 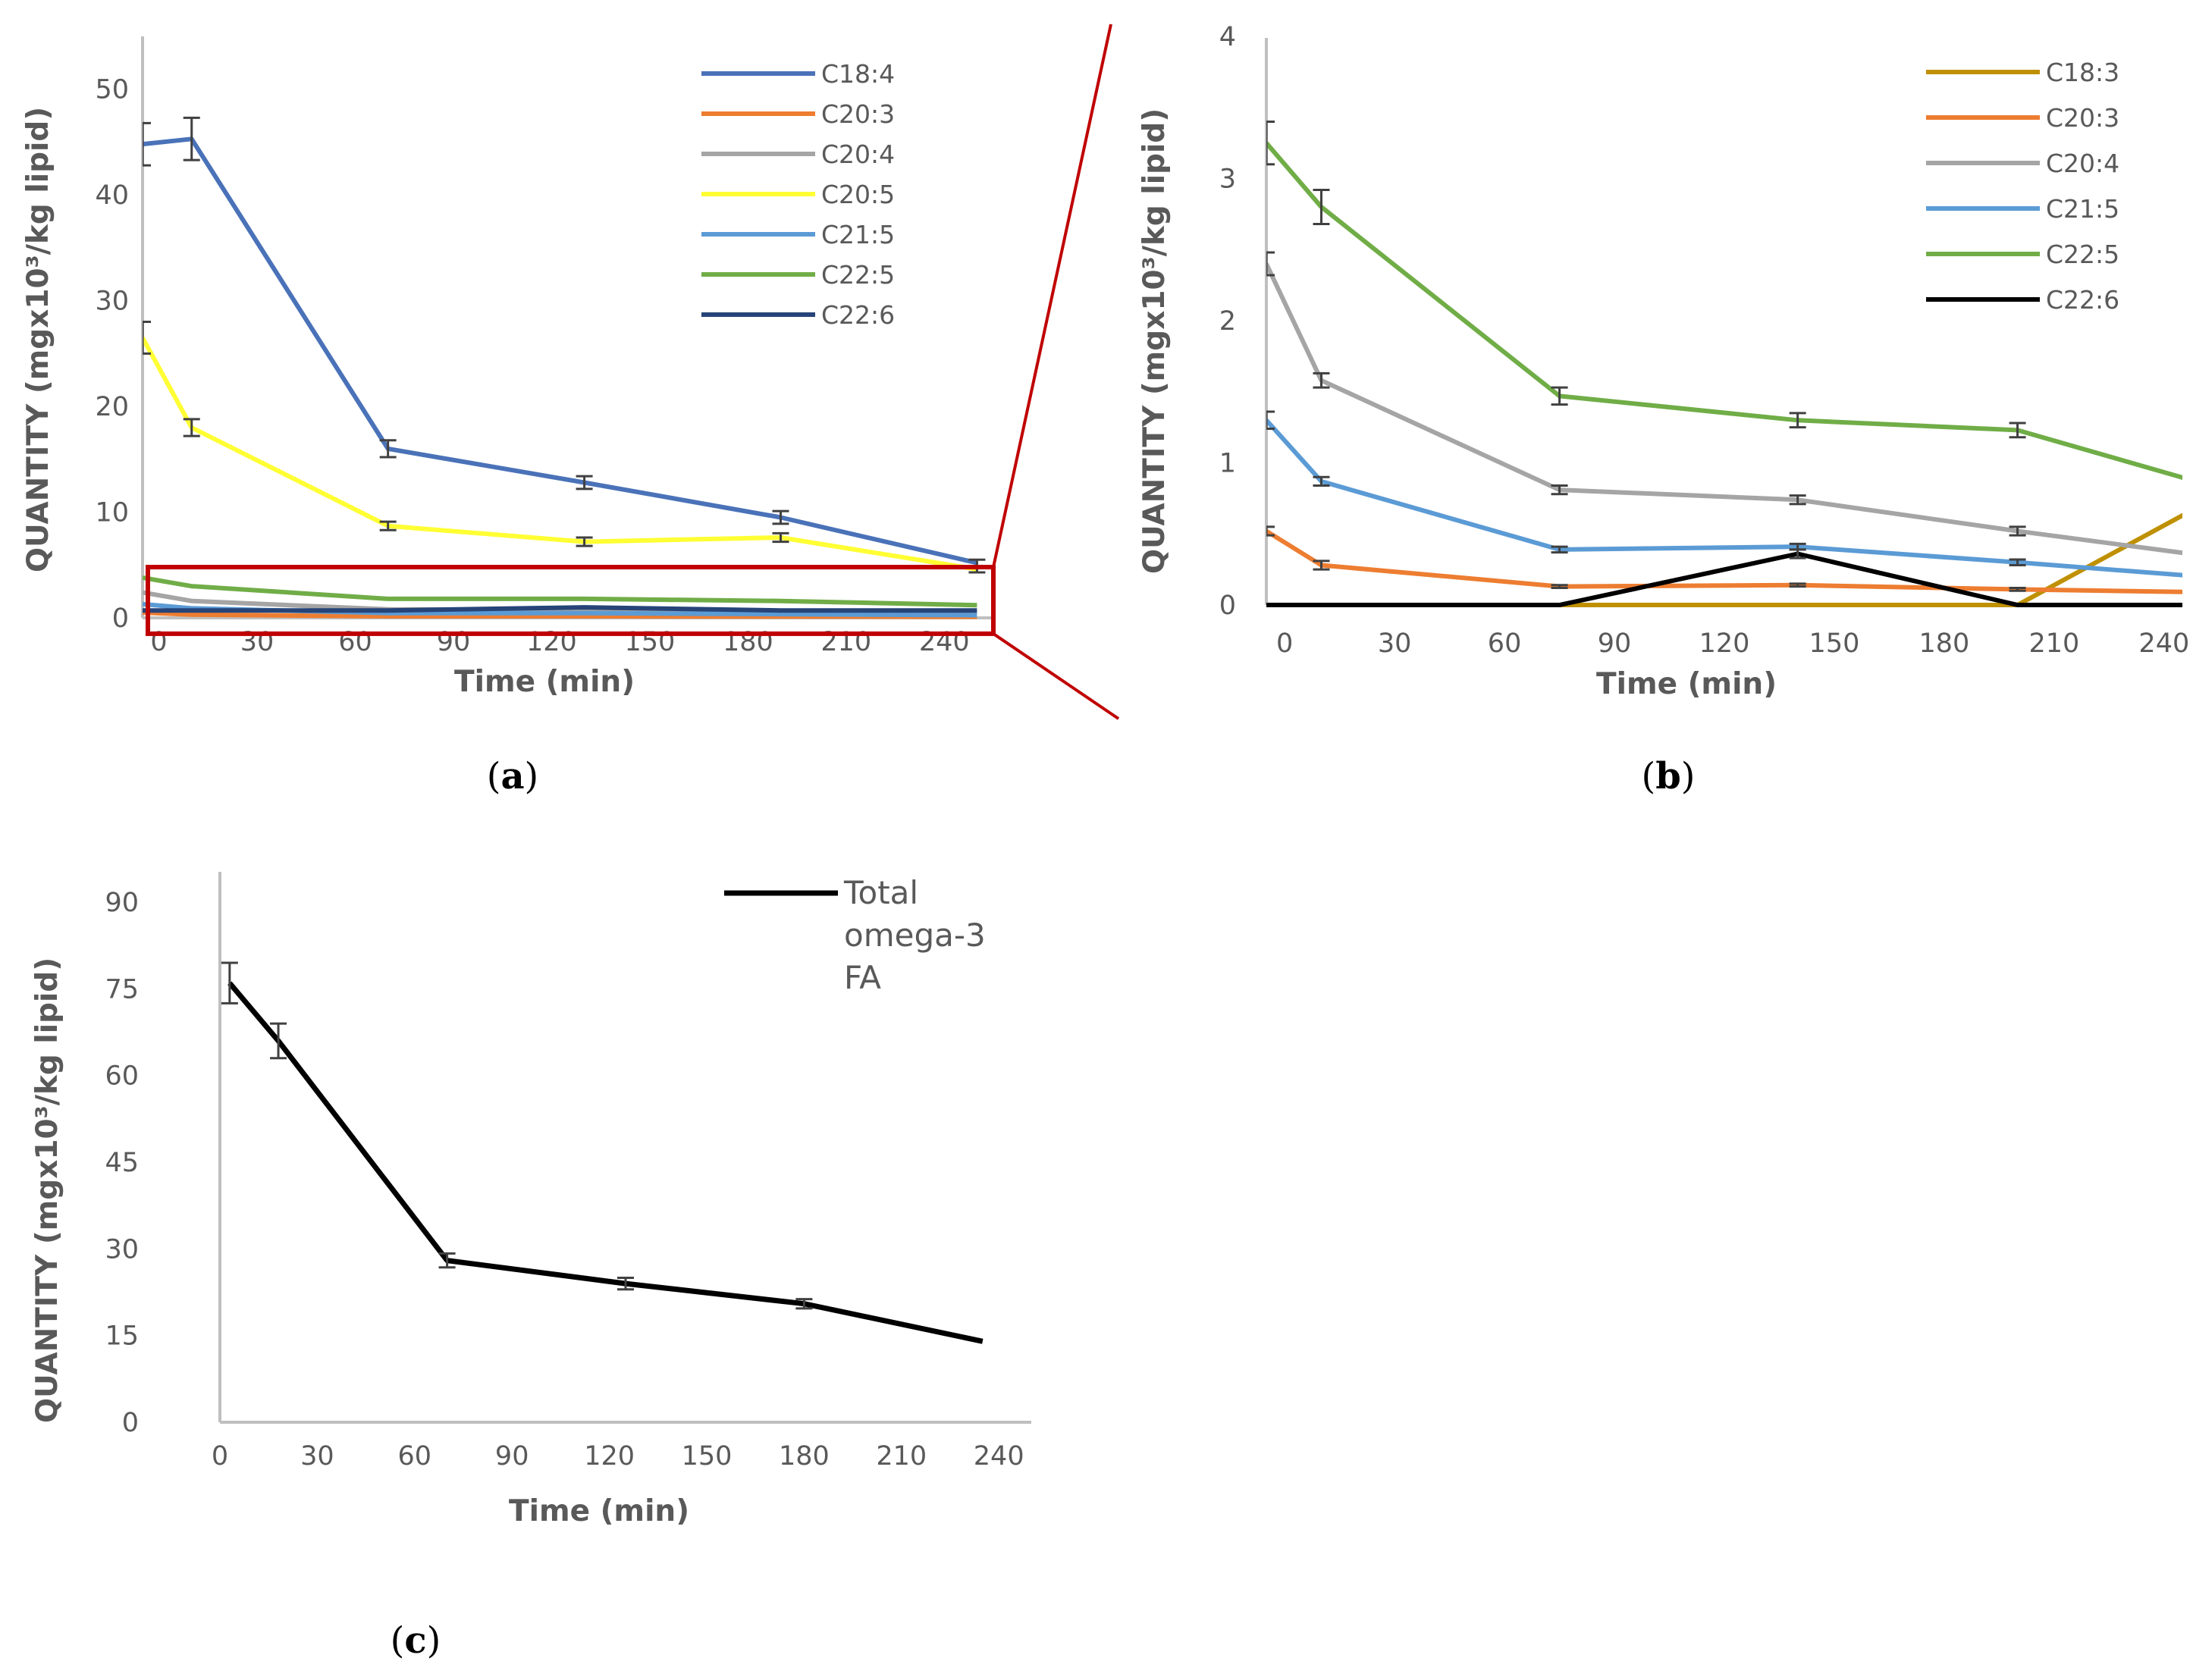 What do you see at coordinates (1834, 643) in the screenshot?
I see `chart-b-x-tick: 150` at bounding box center [1834, 643].